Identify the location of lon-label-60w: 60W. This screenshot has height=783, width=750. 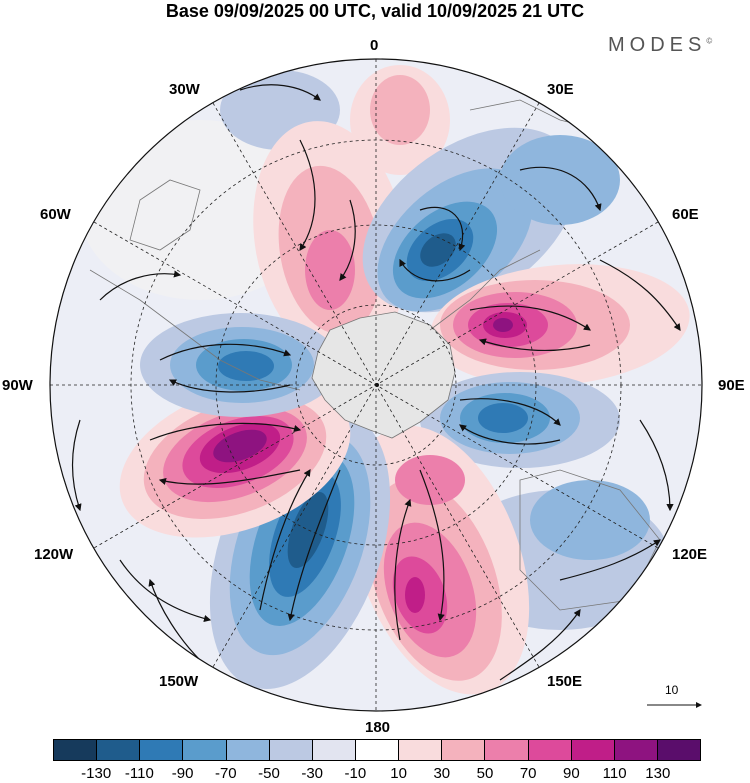
(55, 214).